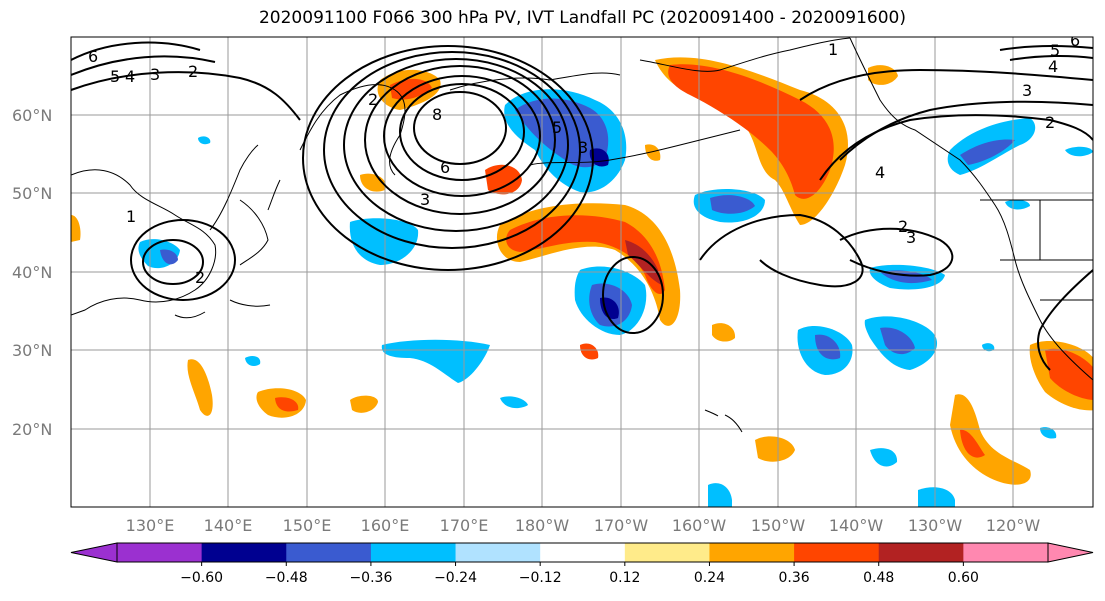  I want to click on lat-label: 60°N, so click(32, 115).